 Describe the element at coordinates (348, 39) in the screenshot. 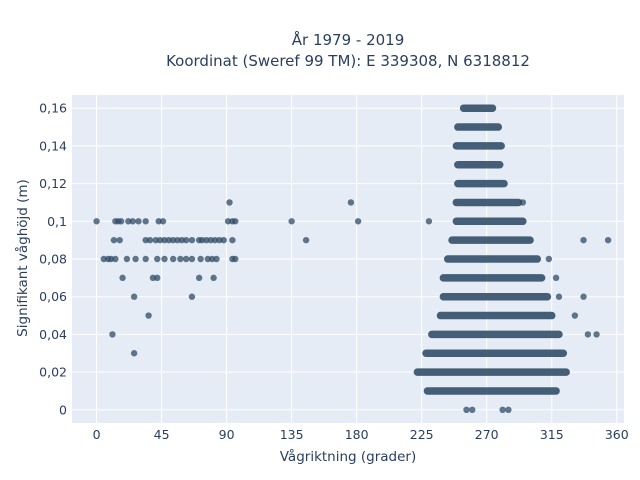

I see `chart-title-line1: År 1979 - 2019` at that location.